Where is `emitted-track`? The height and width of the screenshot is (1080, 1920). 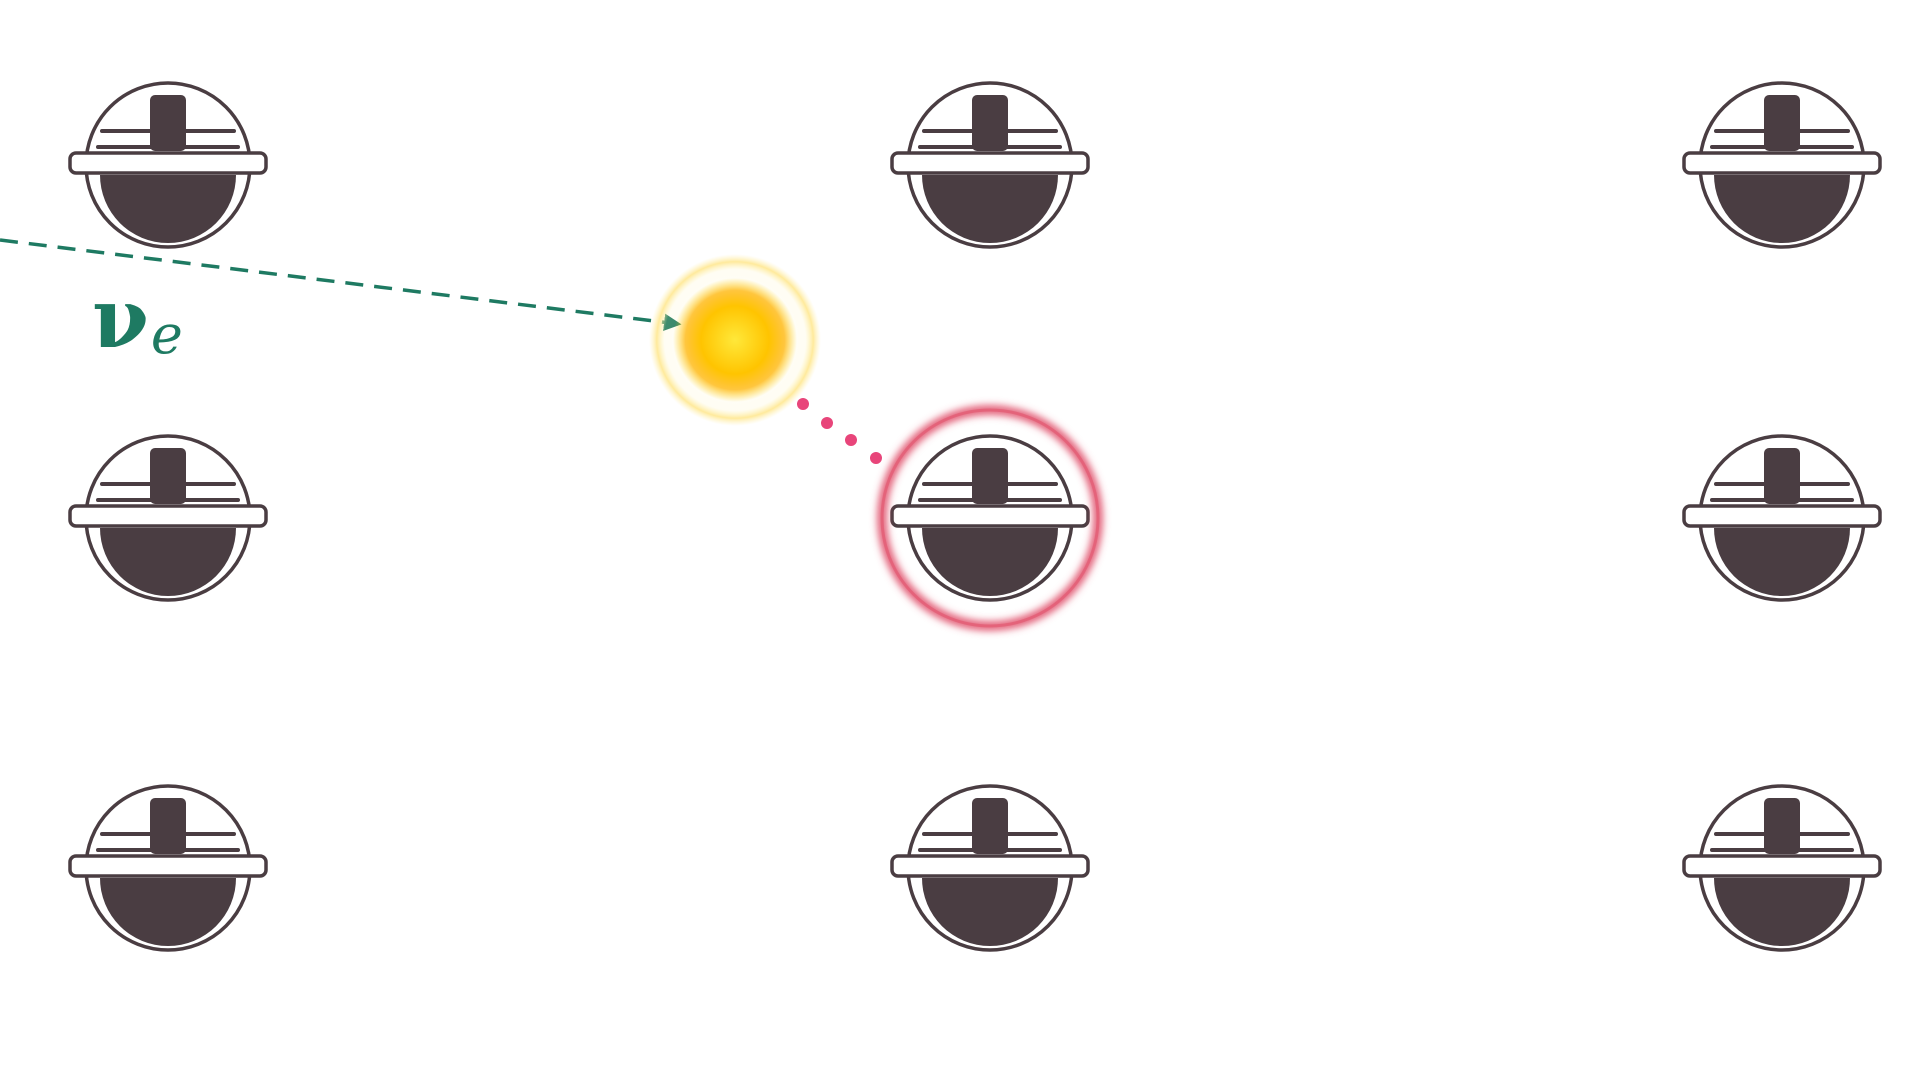 emitted-track is located at coordinates (839, 431).